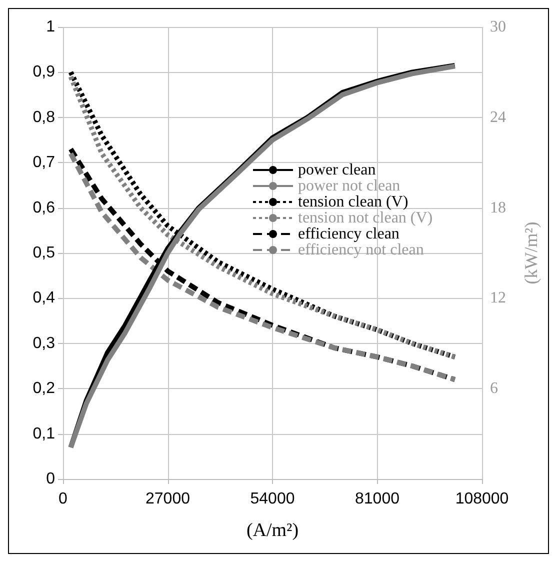  Describe the element at coordinates (44, 253) in the screenshot. I see `y-tick-label: 0,5` at that location.